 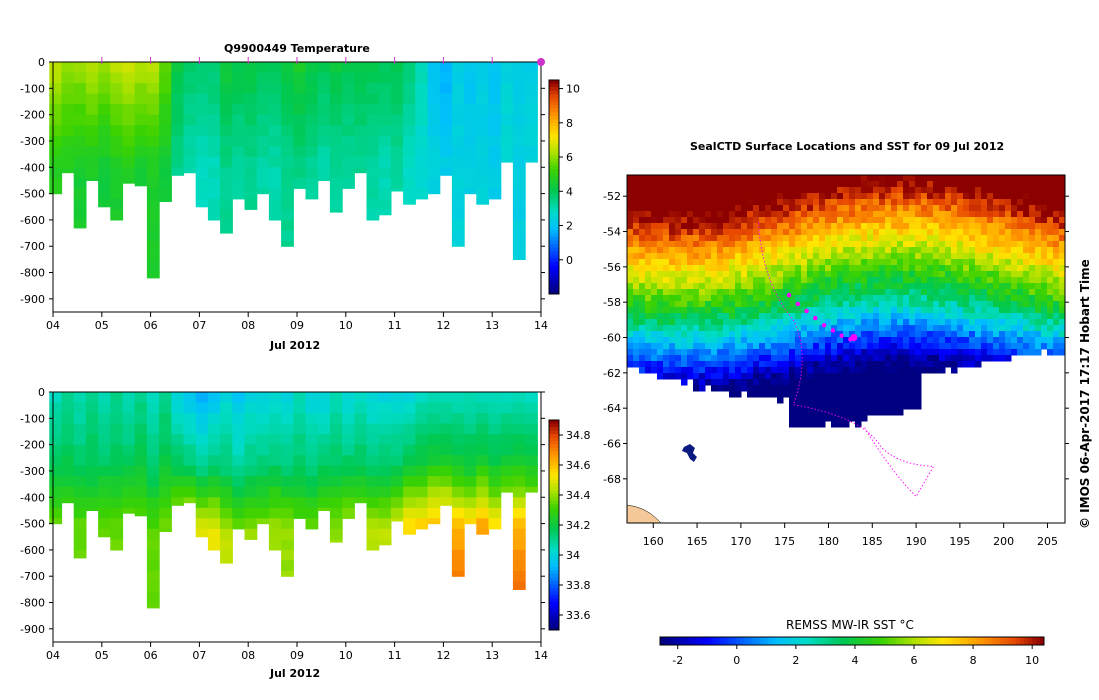 I want to click on lat-tick-label: -66, so click(x=612, y=444).